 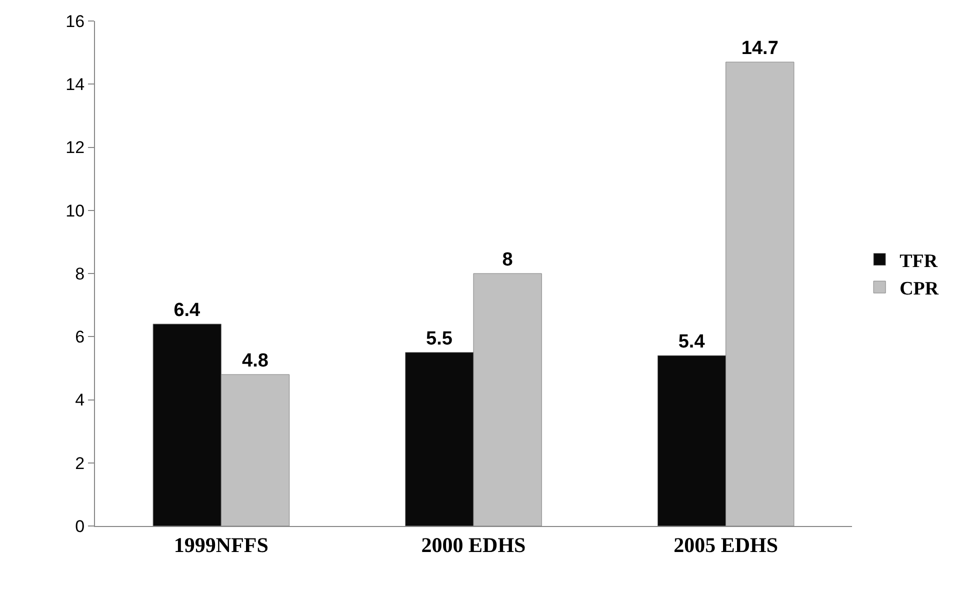 What do you see at coordinates (919, 289) in the screenshot?
I see `legend-label: CPR` at bounding box center [919, 289].